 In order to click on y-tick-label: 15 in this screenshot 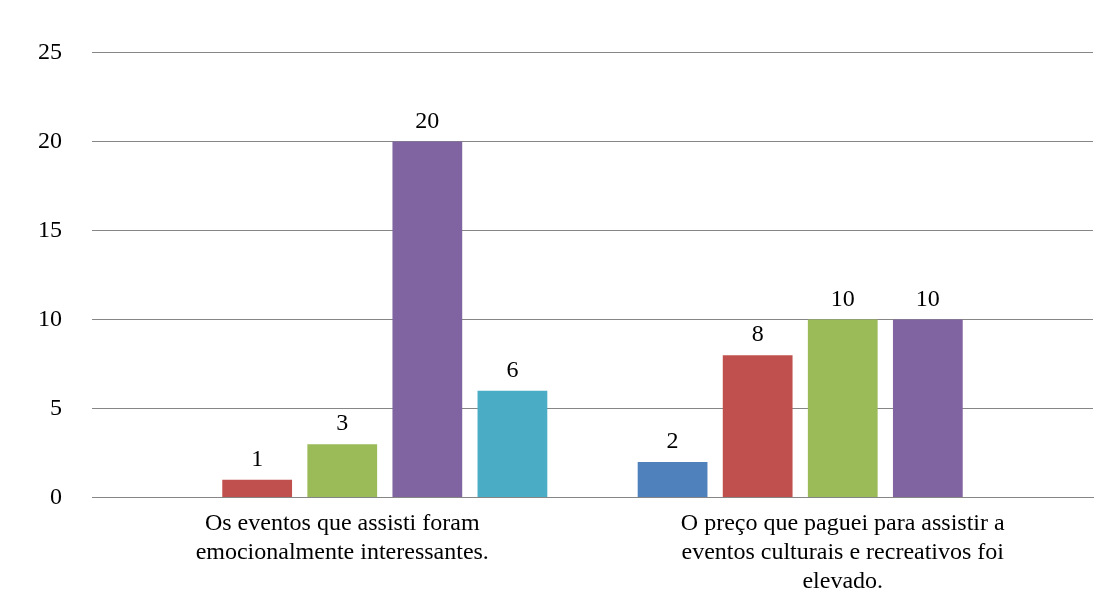, I will do `click(50, 228)`.